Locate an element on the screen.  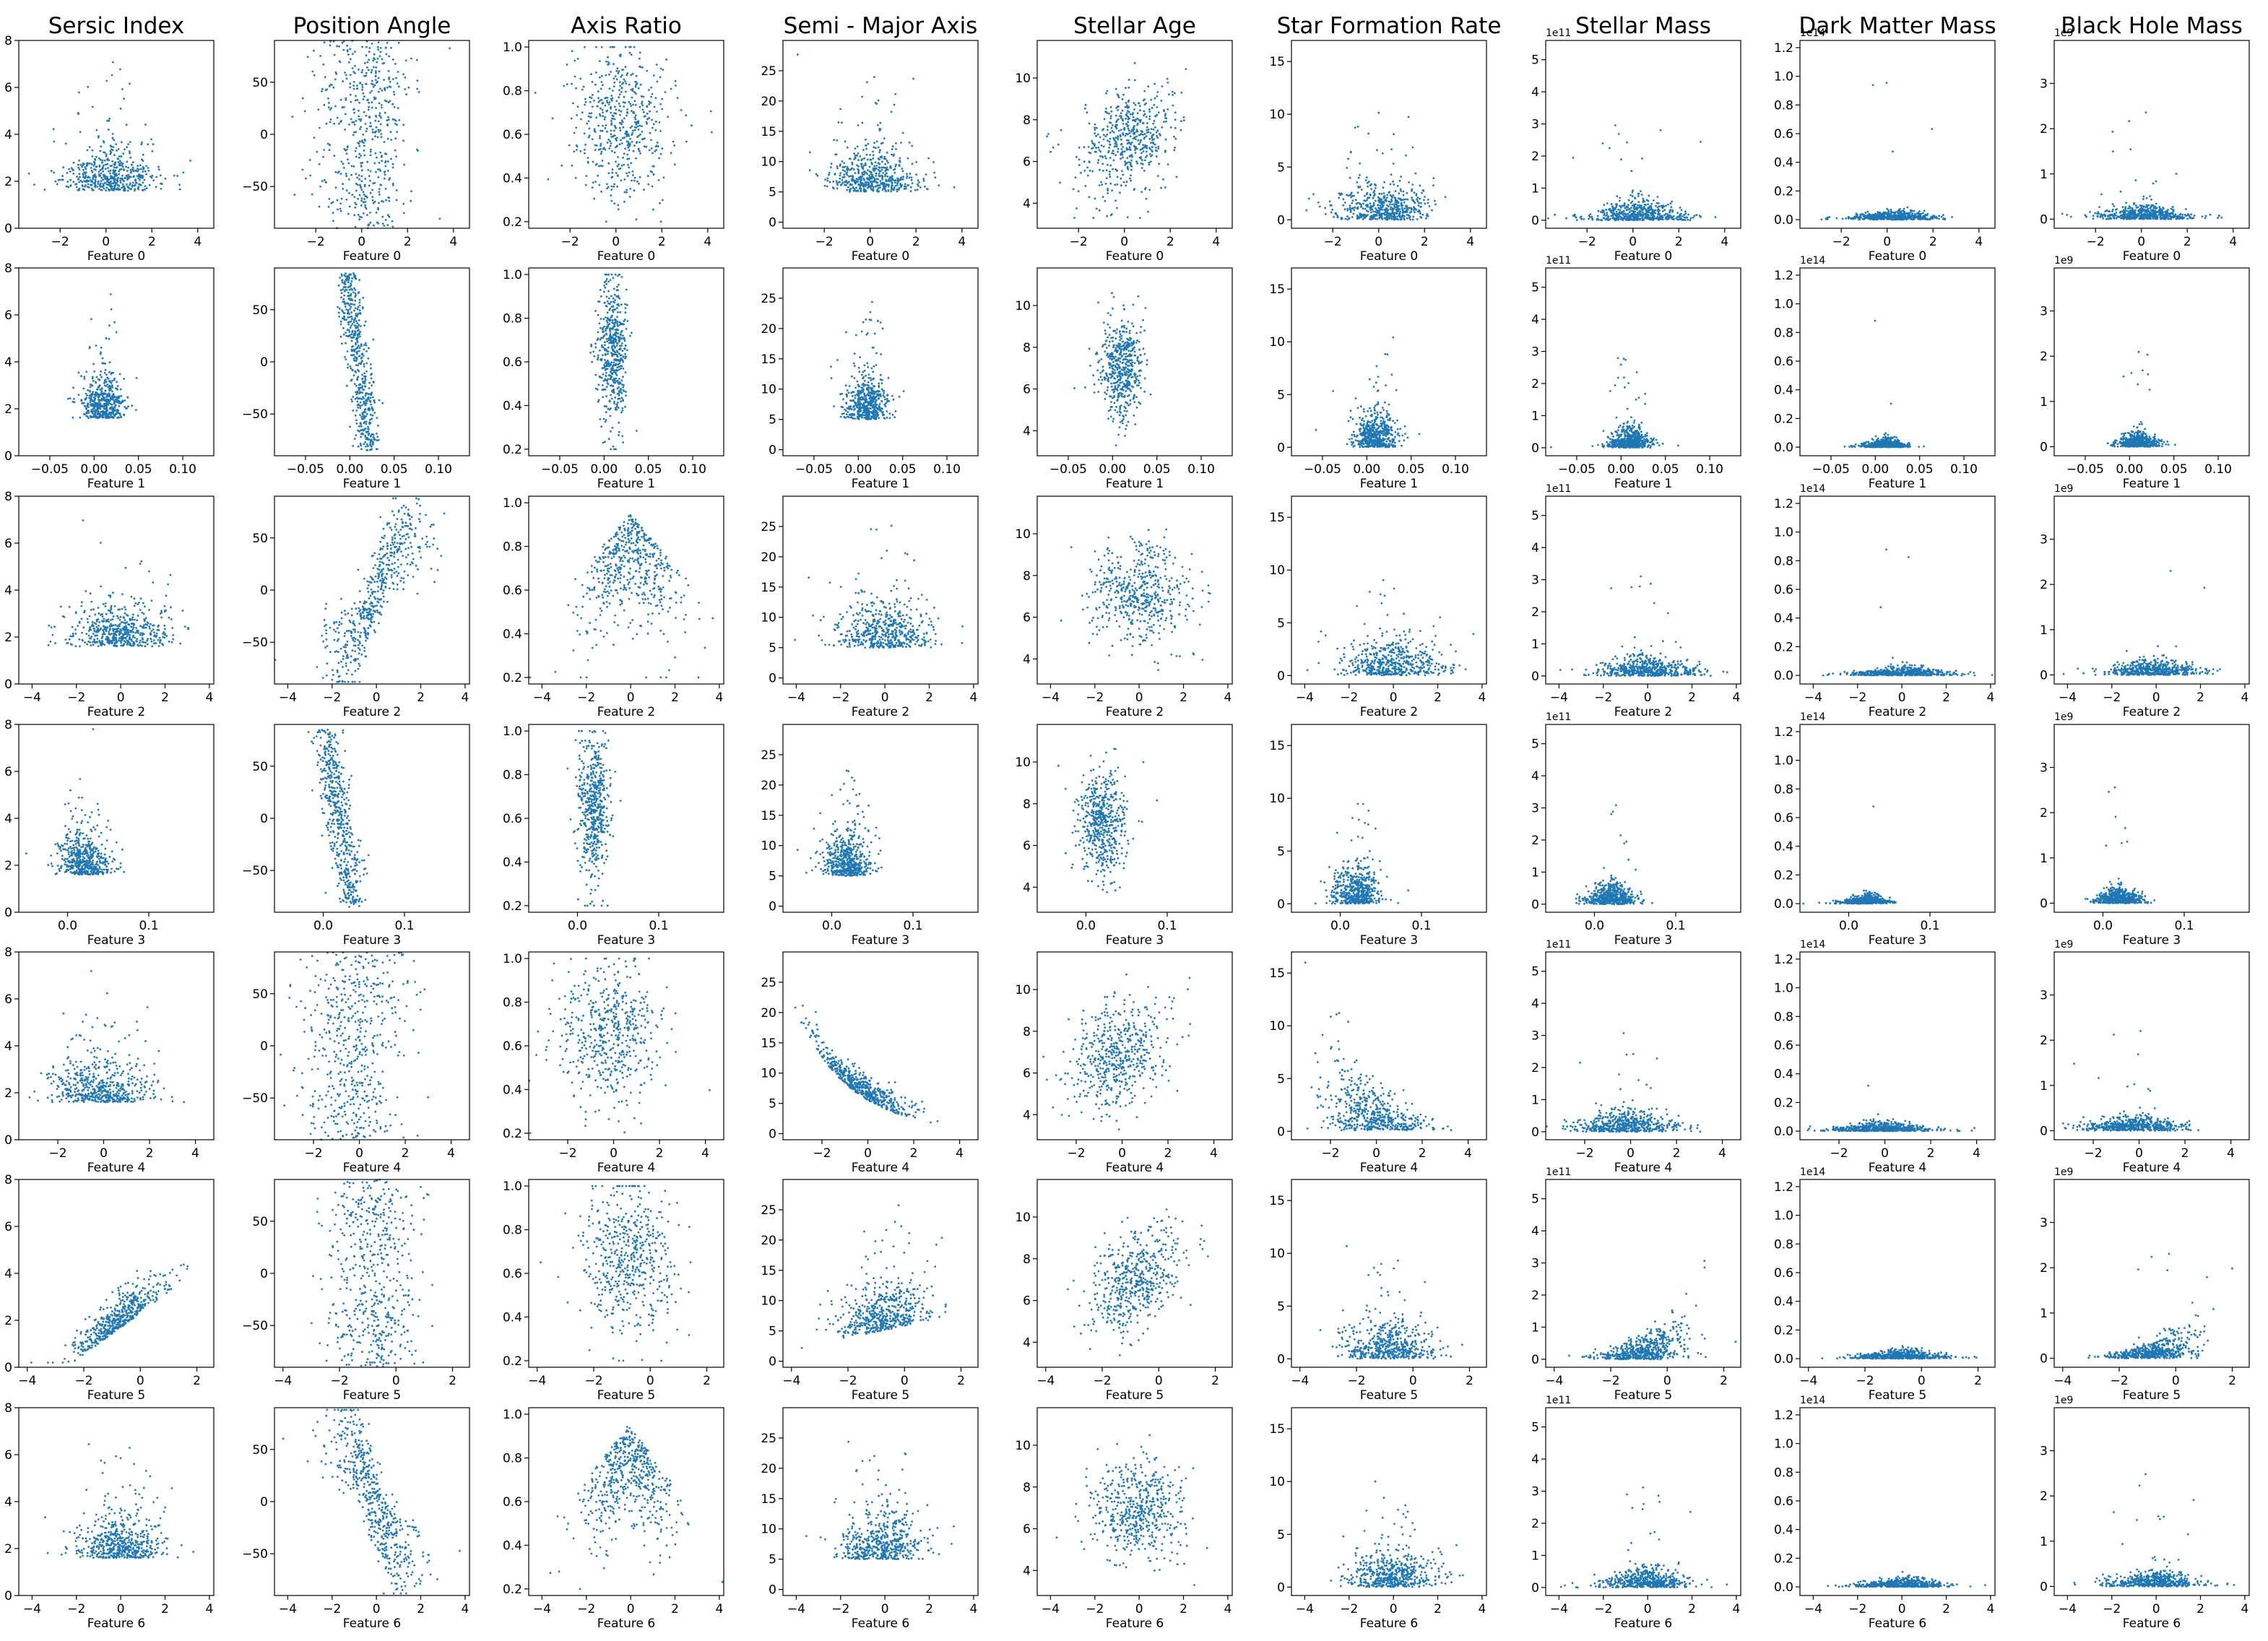
subplot-panel: 0.20.40.60.81.0−2 0 2 4Feature 0 is located at coordinates (613, 152).